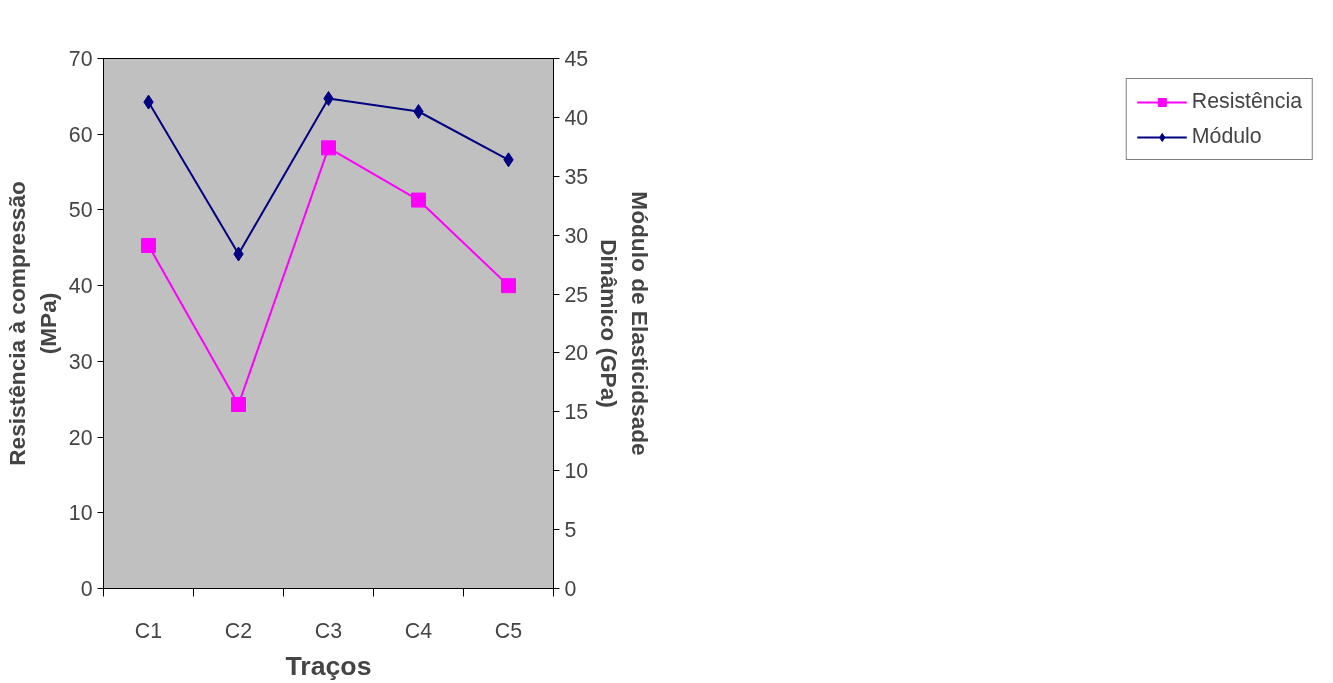  Describe the element at coordinates (576, 235) in the screenshot. I see `y2-tick-label: 30` at that location.